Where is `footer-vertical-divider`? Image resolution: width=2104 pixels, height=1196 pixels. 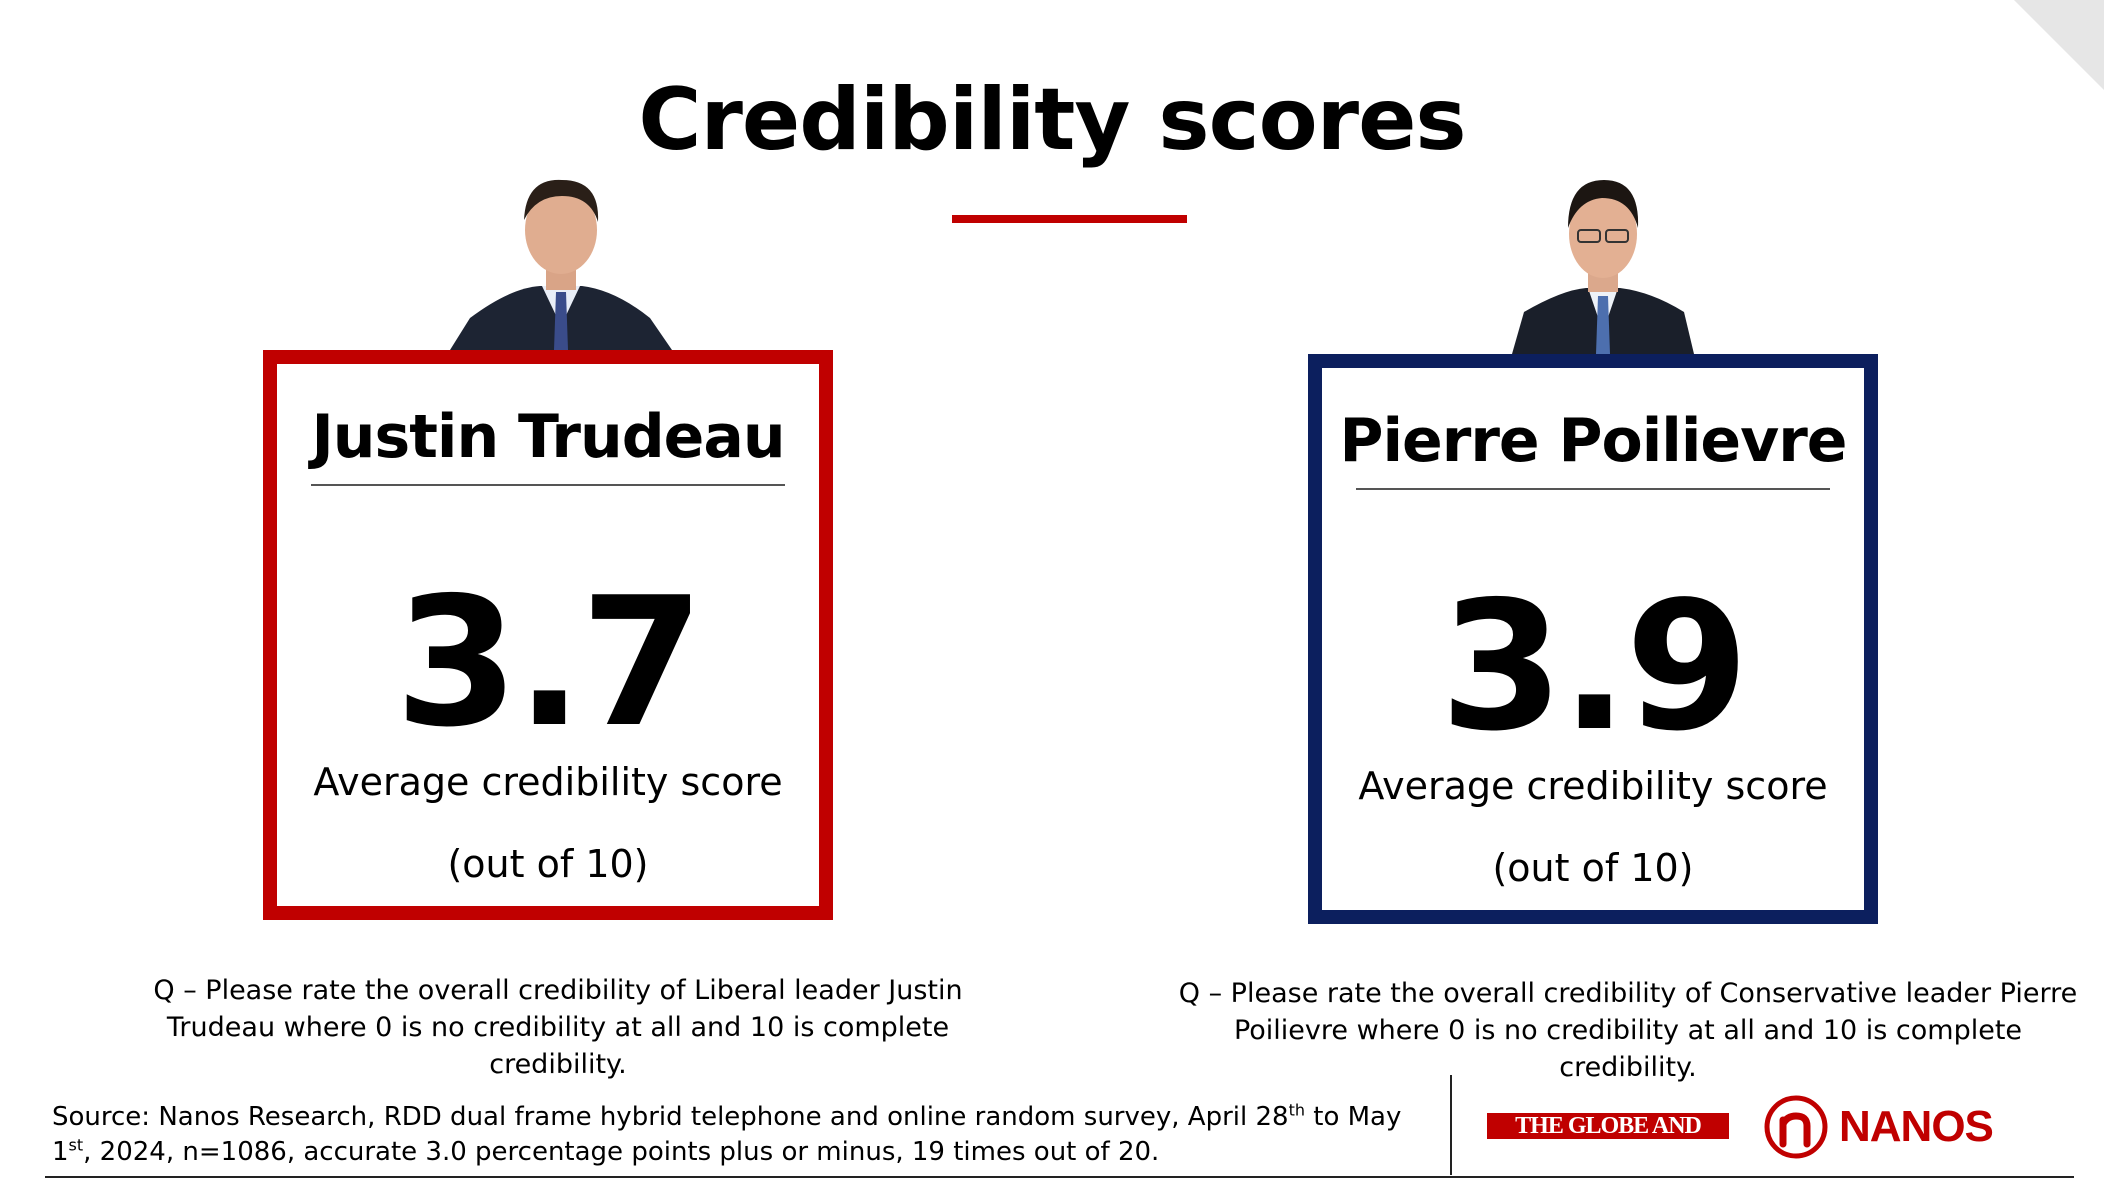
footer-vertical-divider is located at coordinates (1451, 1125).